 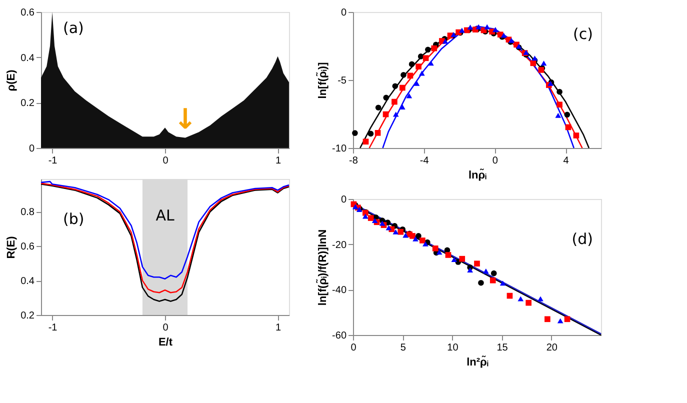 I want to click on x-axis-title: lnρ̃ᵢ, so click(x=478, y=175).